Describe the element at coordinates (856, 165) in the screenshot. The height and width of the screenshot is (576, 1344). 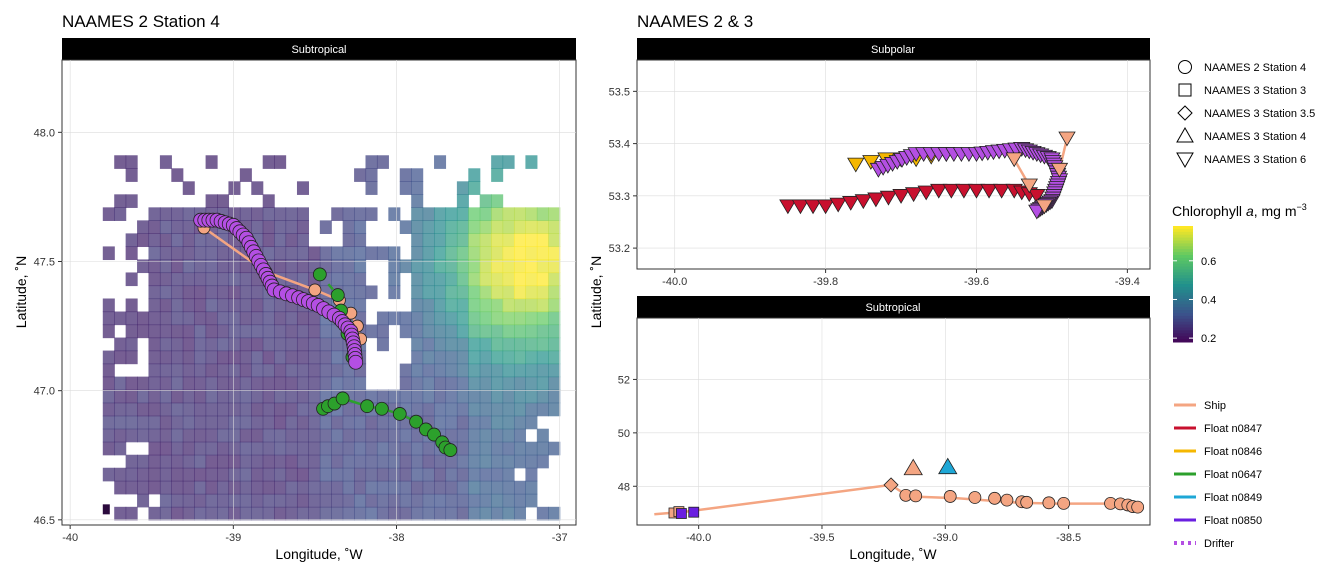
I see `float-n0846-point` at that location.